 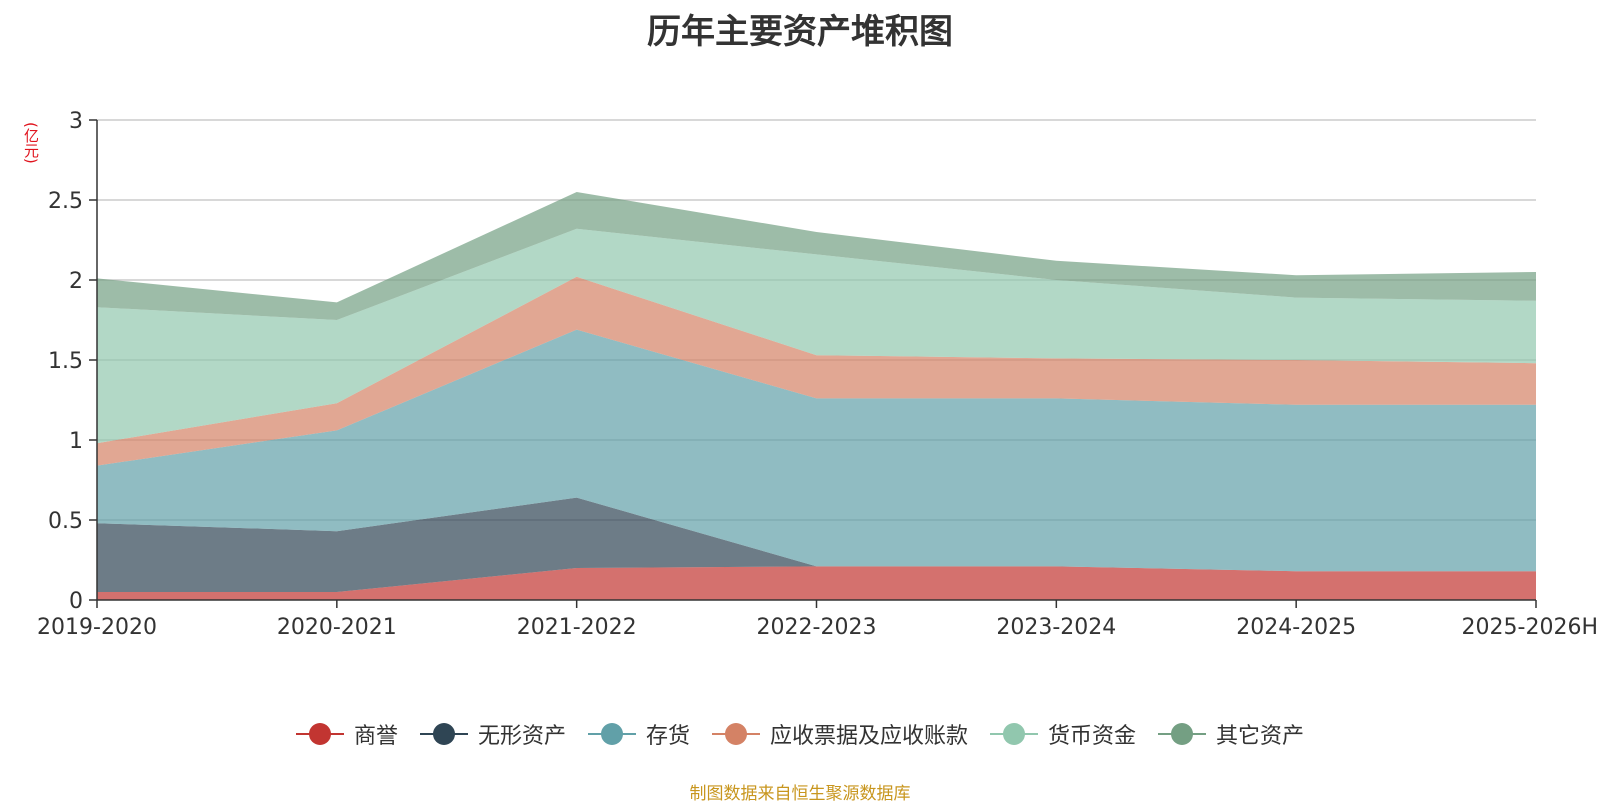 I want to click on x-tick-label: 2019-2020, so click(x=97, y=627).